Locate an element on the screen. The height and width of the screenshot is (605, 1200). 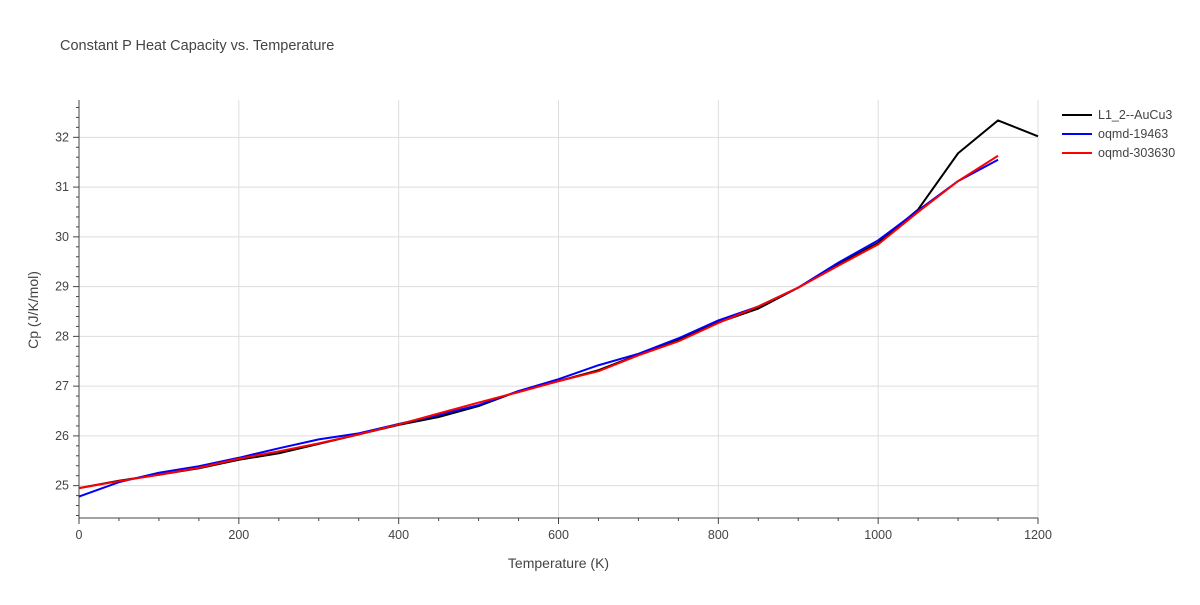
legend-label: oqmd-19463 is located at coordinates (1133, 134).